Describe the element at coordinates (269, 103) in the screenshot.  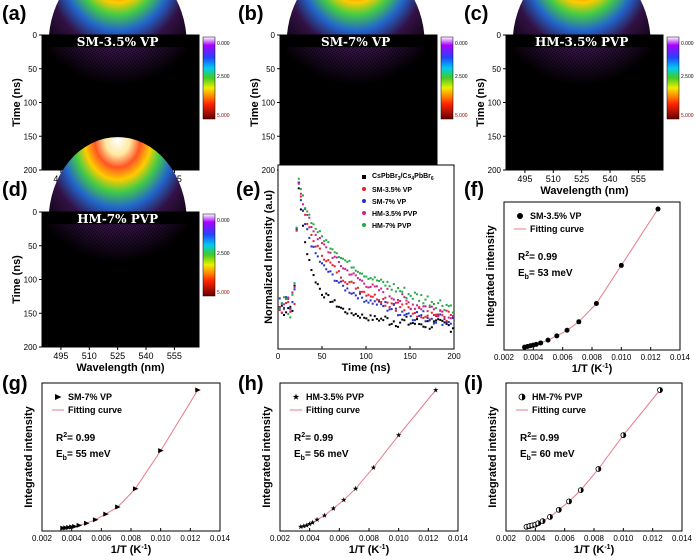
I see `y-tick-label: 100` at that location.